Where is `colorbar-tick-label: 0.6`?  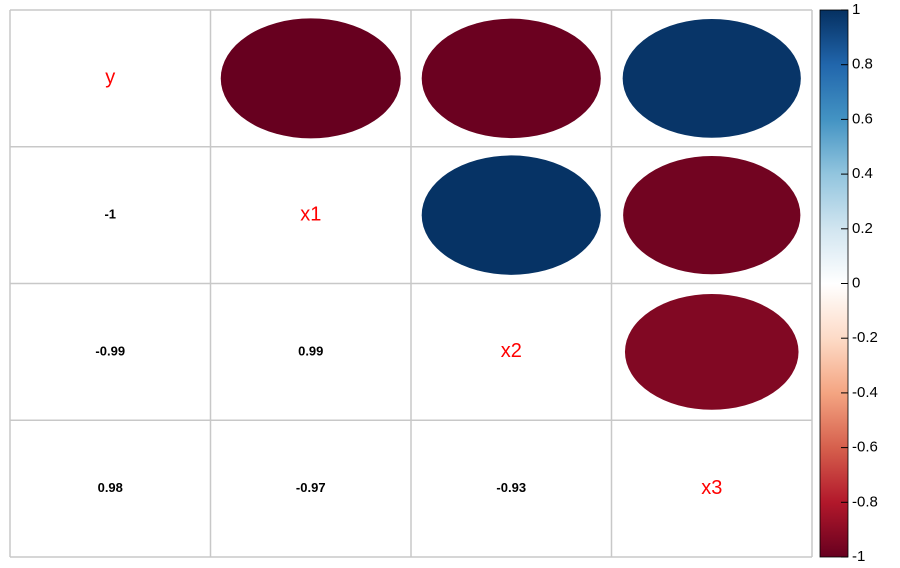 colorbar-tick-label: 0.6 is located at coordinates (862, 118).